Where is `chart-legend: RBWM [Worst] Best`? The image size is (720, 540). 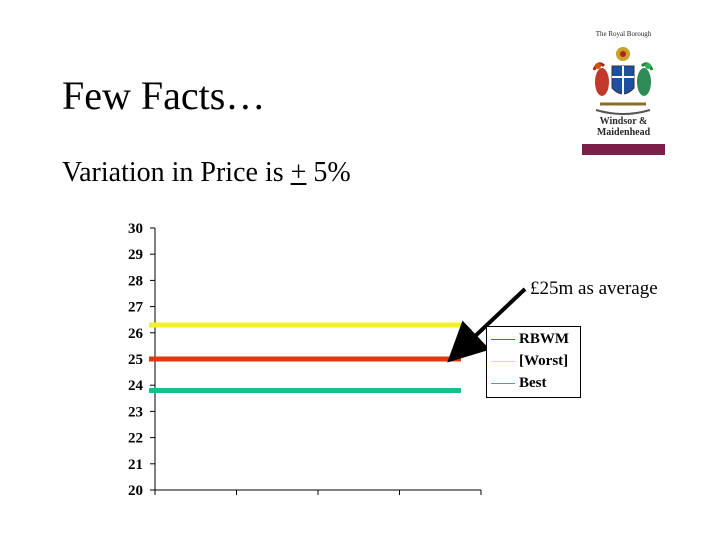
chart-legend: RBWM [Worst] Best is located at coordinates (533, 362).